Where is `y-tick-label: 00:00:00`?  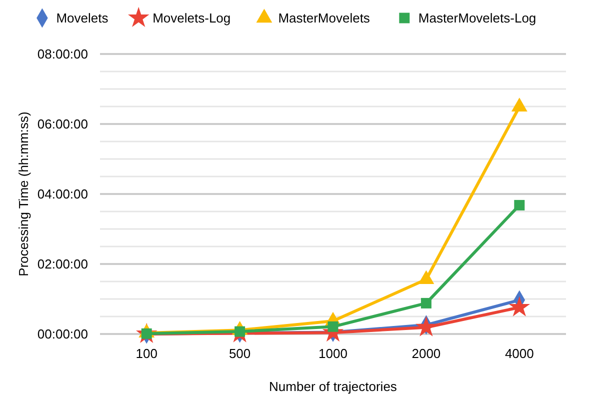 y-tick-label: 00:00:00 is located at coordinates (62, 334).